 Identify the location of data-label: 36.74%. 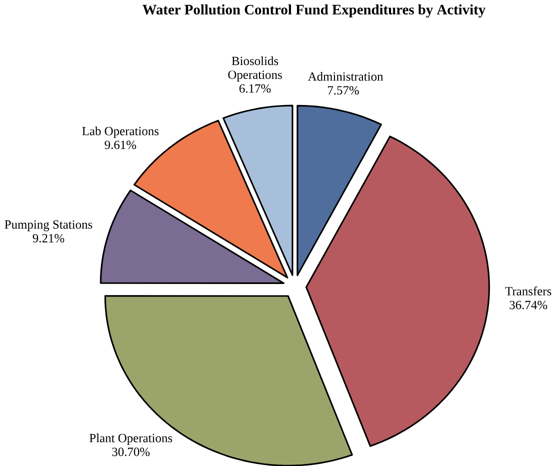
(529, 305).